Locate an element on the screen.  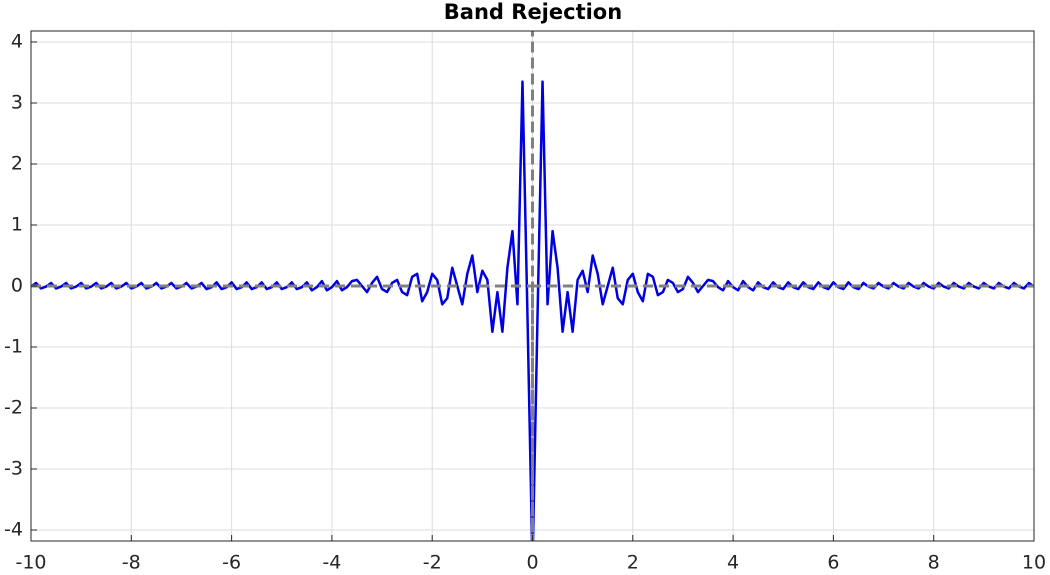
y-tick-label: 4 is located at coordinates (17, 41).